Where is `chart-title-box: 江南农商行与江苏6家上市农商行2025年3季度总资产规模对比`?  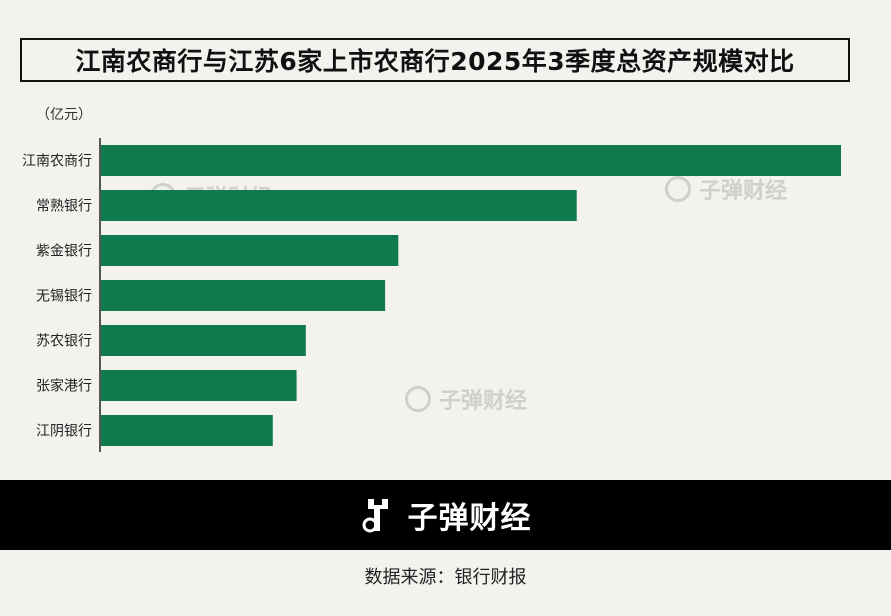 chart-title-box: 江南农商行与江苏6家上市农商行2025年3季度总资产规模对比 is located at coordinates (435, 60).